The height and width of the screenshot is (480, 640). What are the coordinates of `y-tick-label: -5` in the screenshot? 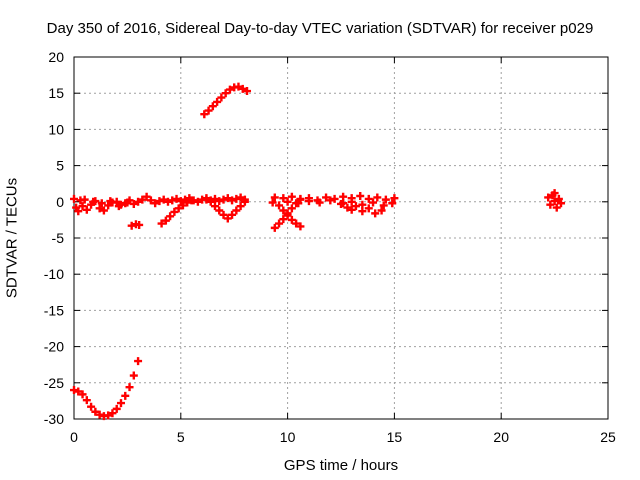 It's located at (58, 238).